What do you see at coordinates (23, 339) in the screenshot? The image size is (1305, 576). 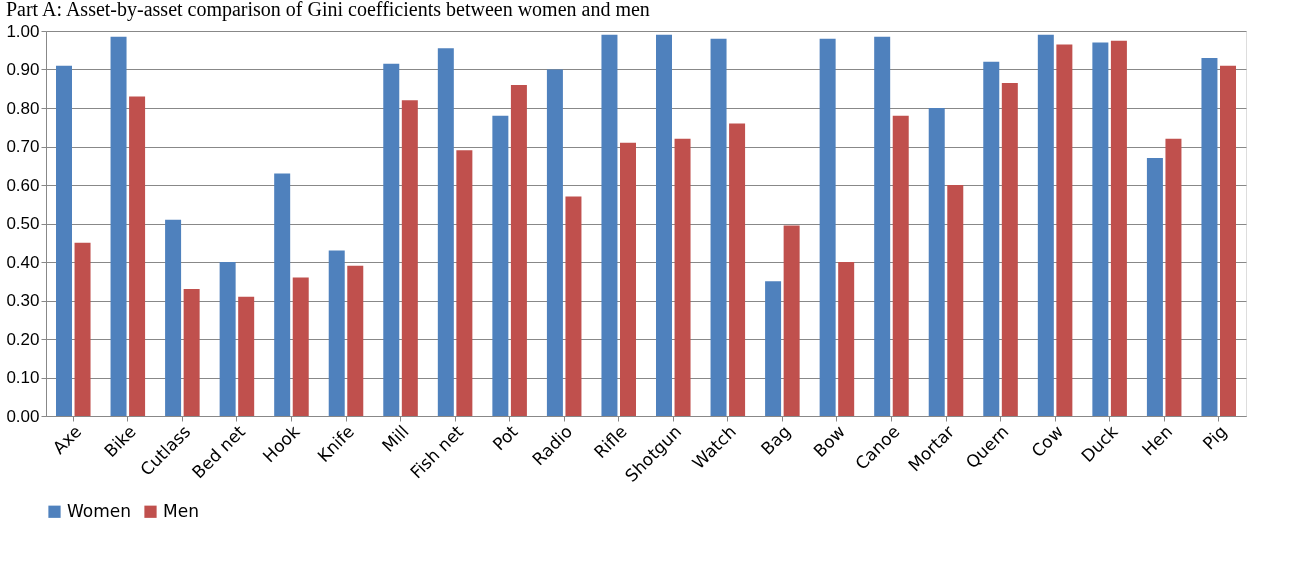 I see `y-tick-label: 0.20` at bounding box center [23, 339].